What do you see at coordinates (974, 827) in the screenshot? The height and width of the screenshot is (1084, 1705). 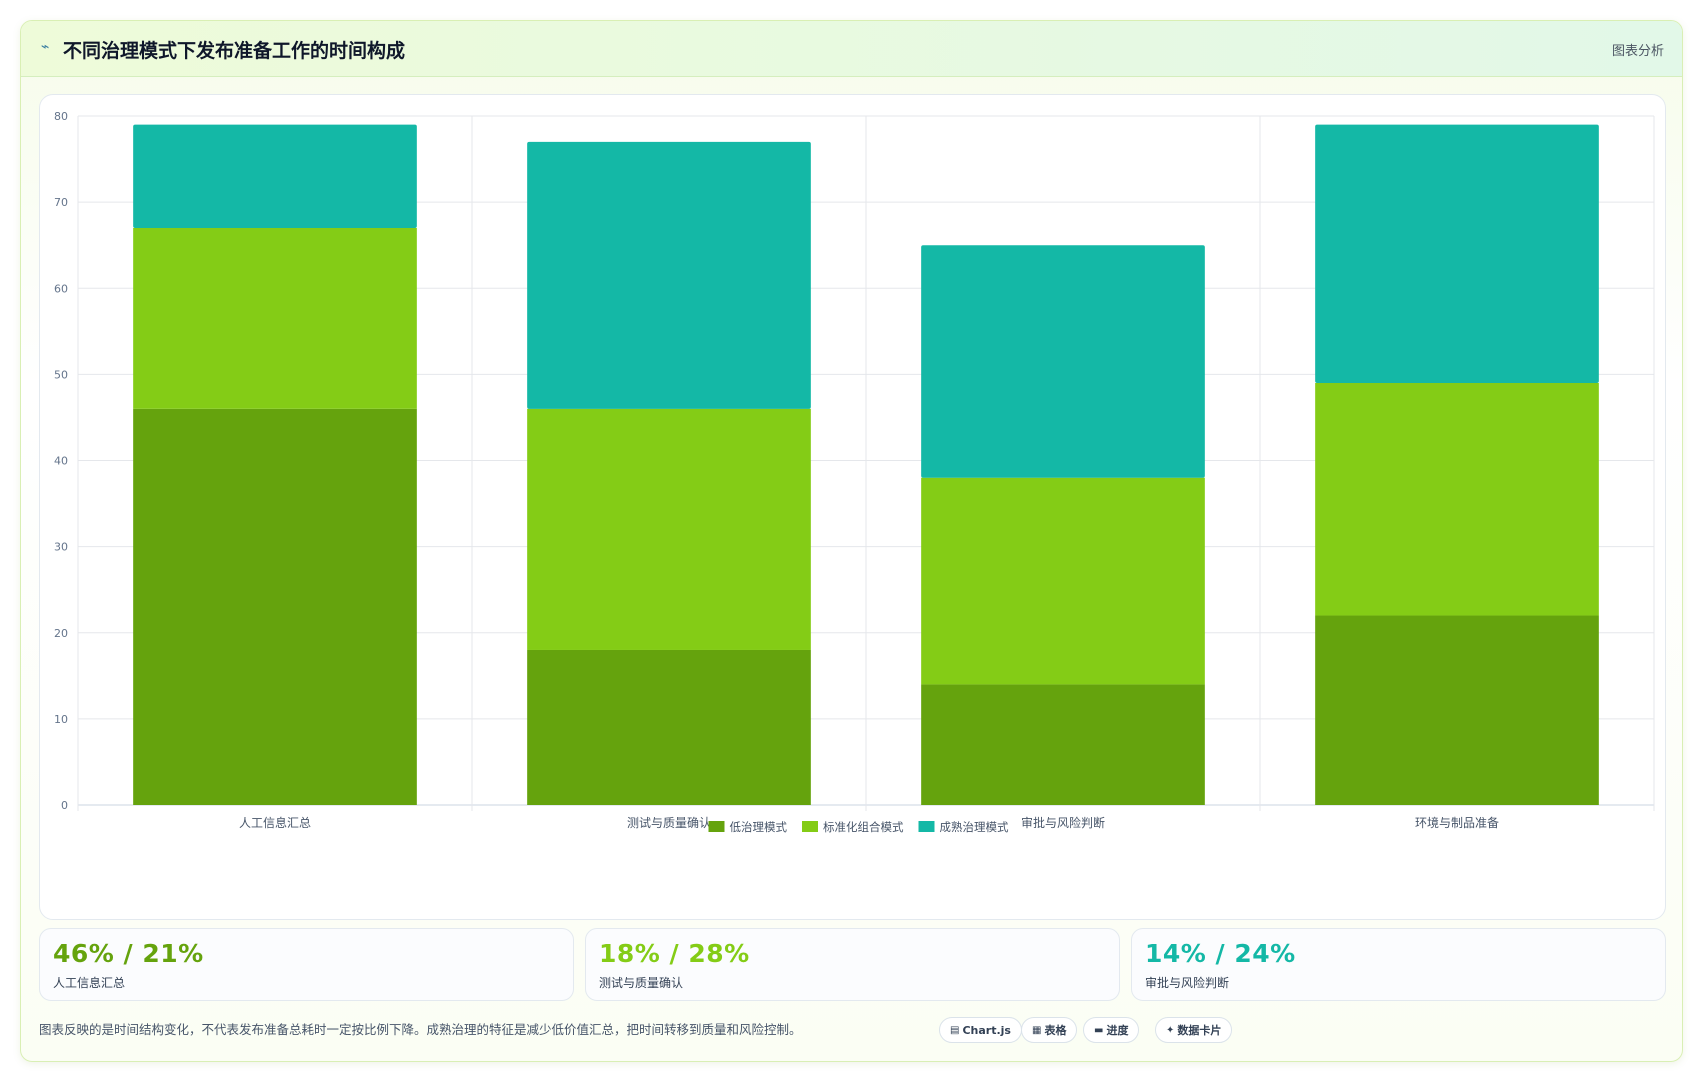 I see `legend-label: 成熟治理模式` at bounding box center [974, 827].